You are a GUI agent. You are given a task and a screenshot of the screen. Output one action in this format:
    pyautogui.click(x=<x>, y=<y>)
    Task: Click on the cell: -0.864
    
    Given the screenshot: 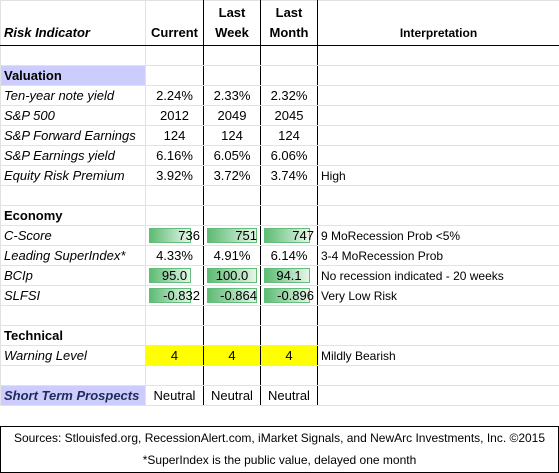 What is the action you would take?
    pyautogui.click(x=232, y=296)
    